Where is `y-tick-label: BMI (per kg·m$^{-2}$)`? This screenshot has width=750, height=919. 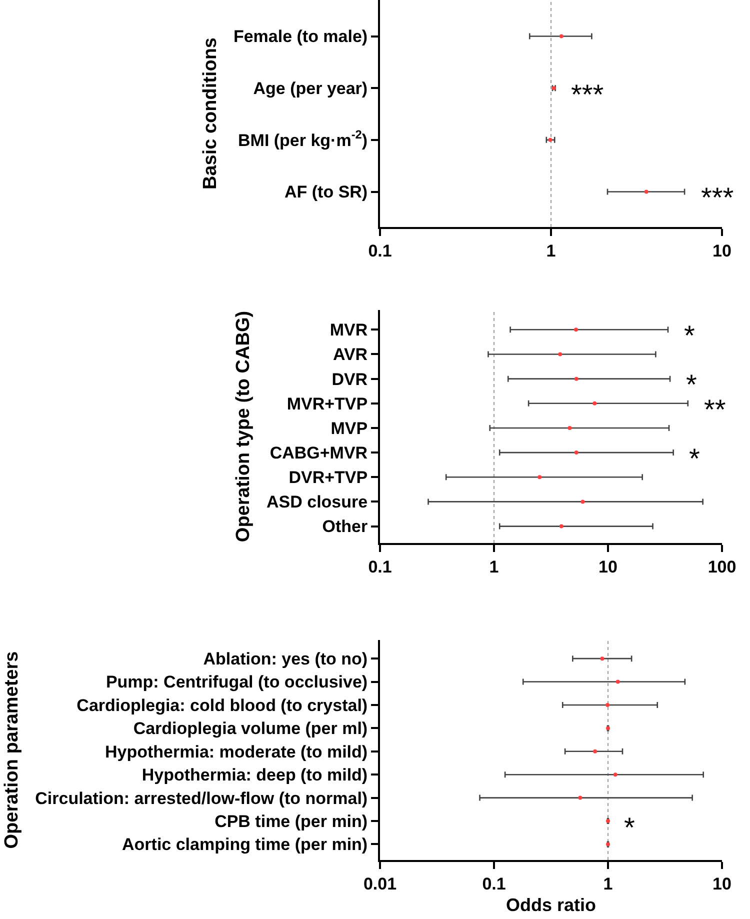
y-tick-label: BMI (per kg·m$^{-2}$) is located at coordinates (303, 139).